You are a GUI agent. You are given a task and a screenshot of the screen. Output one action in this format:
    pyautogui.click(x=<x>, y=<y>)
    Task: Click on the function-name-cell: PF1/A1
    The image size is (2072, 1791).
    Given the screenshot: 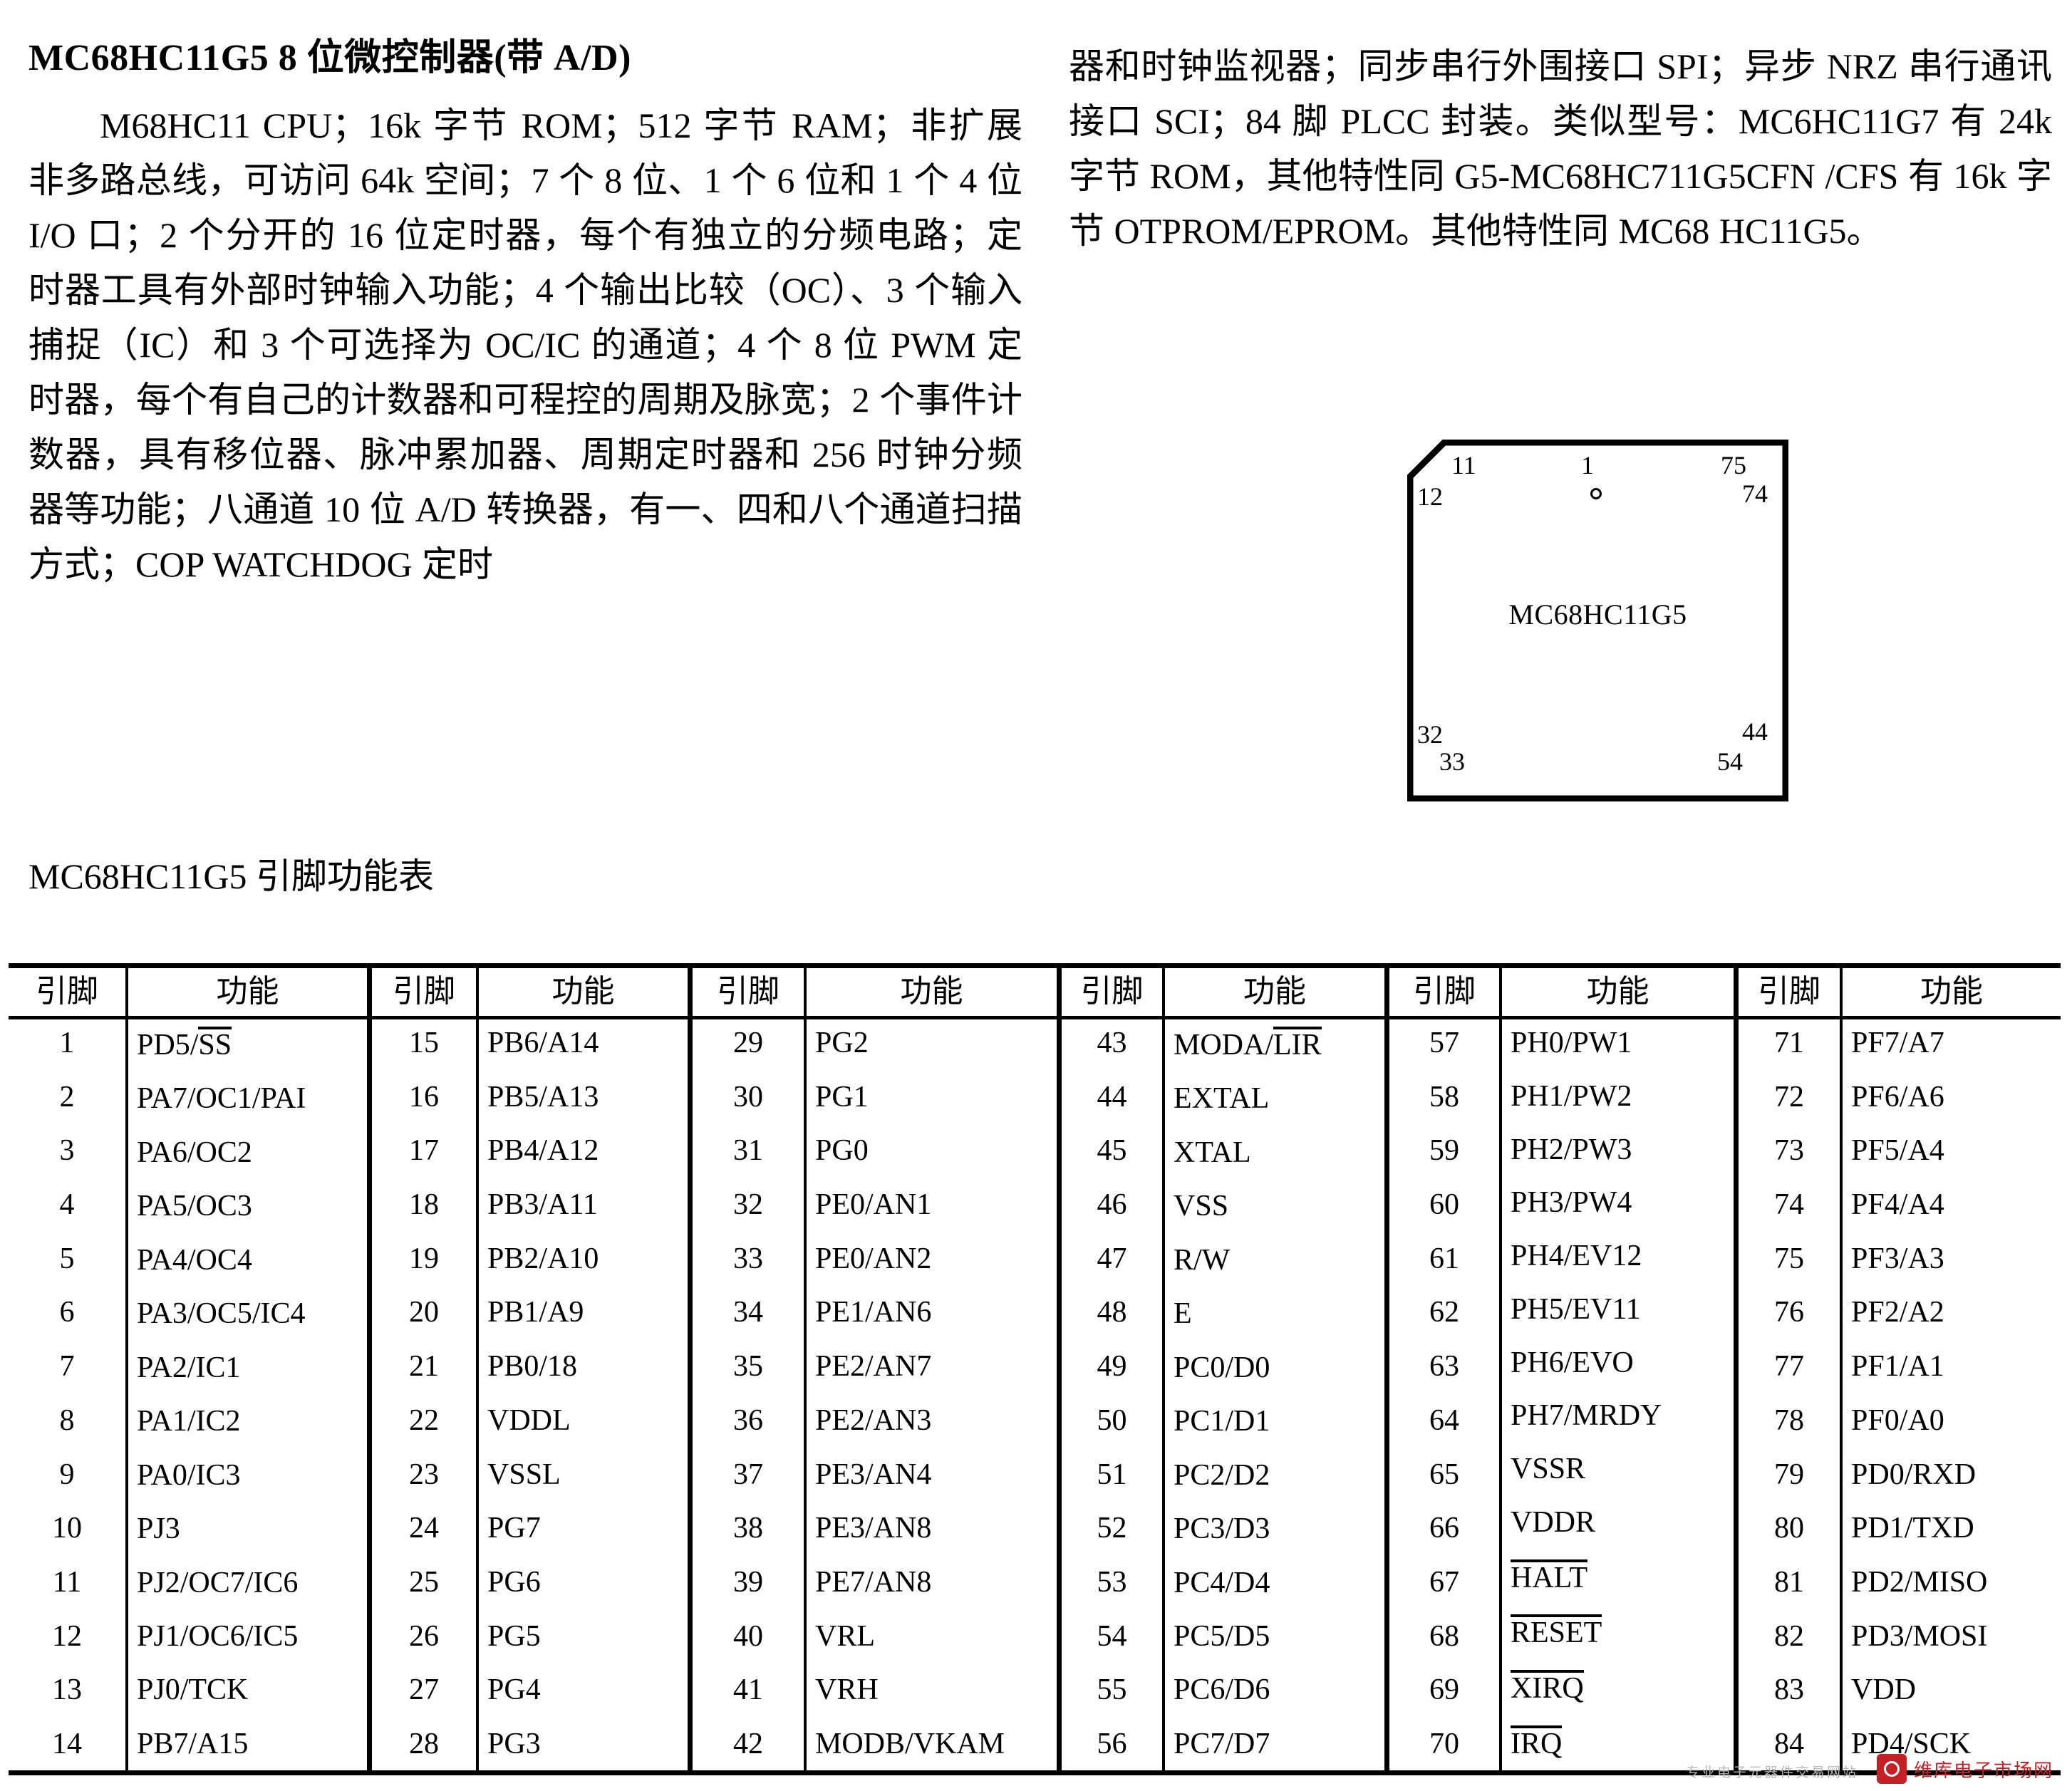 What is the action you would take?
    pyautogui.click(x=1897, y=1367)
    